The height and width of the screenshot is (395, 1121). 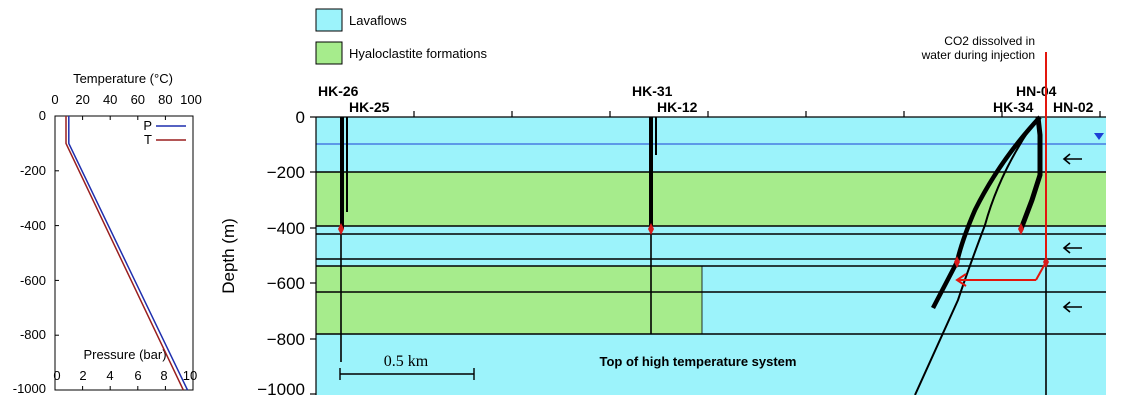 I want to click on high-temperature-label: Top of high temperature system, so click(x=698, y=361).